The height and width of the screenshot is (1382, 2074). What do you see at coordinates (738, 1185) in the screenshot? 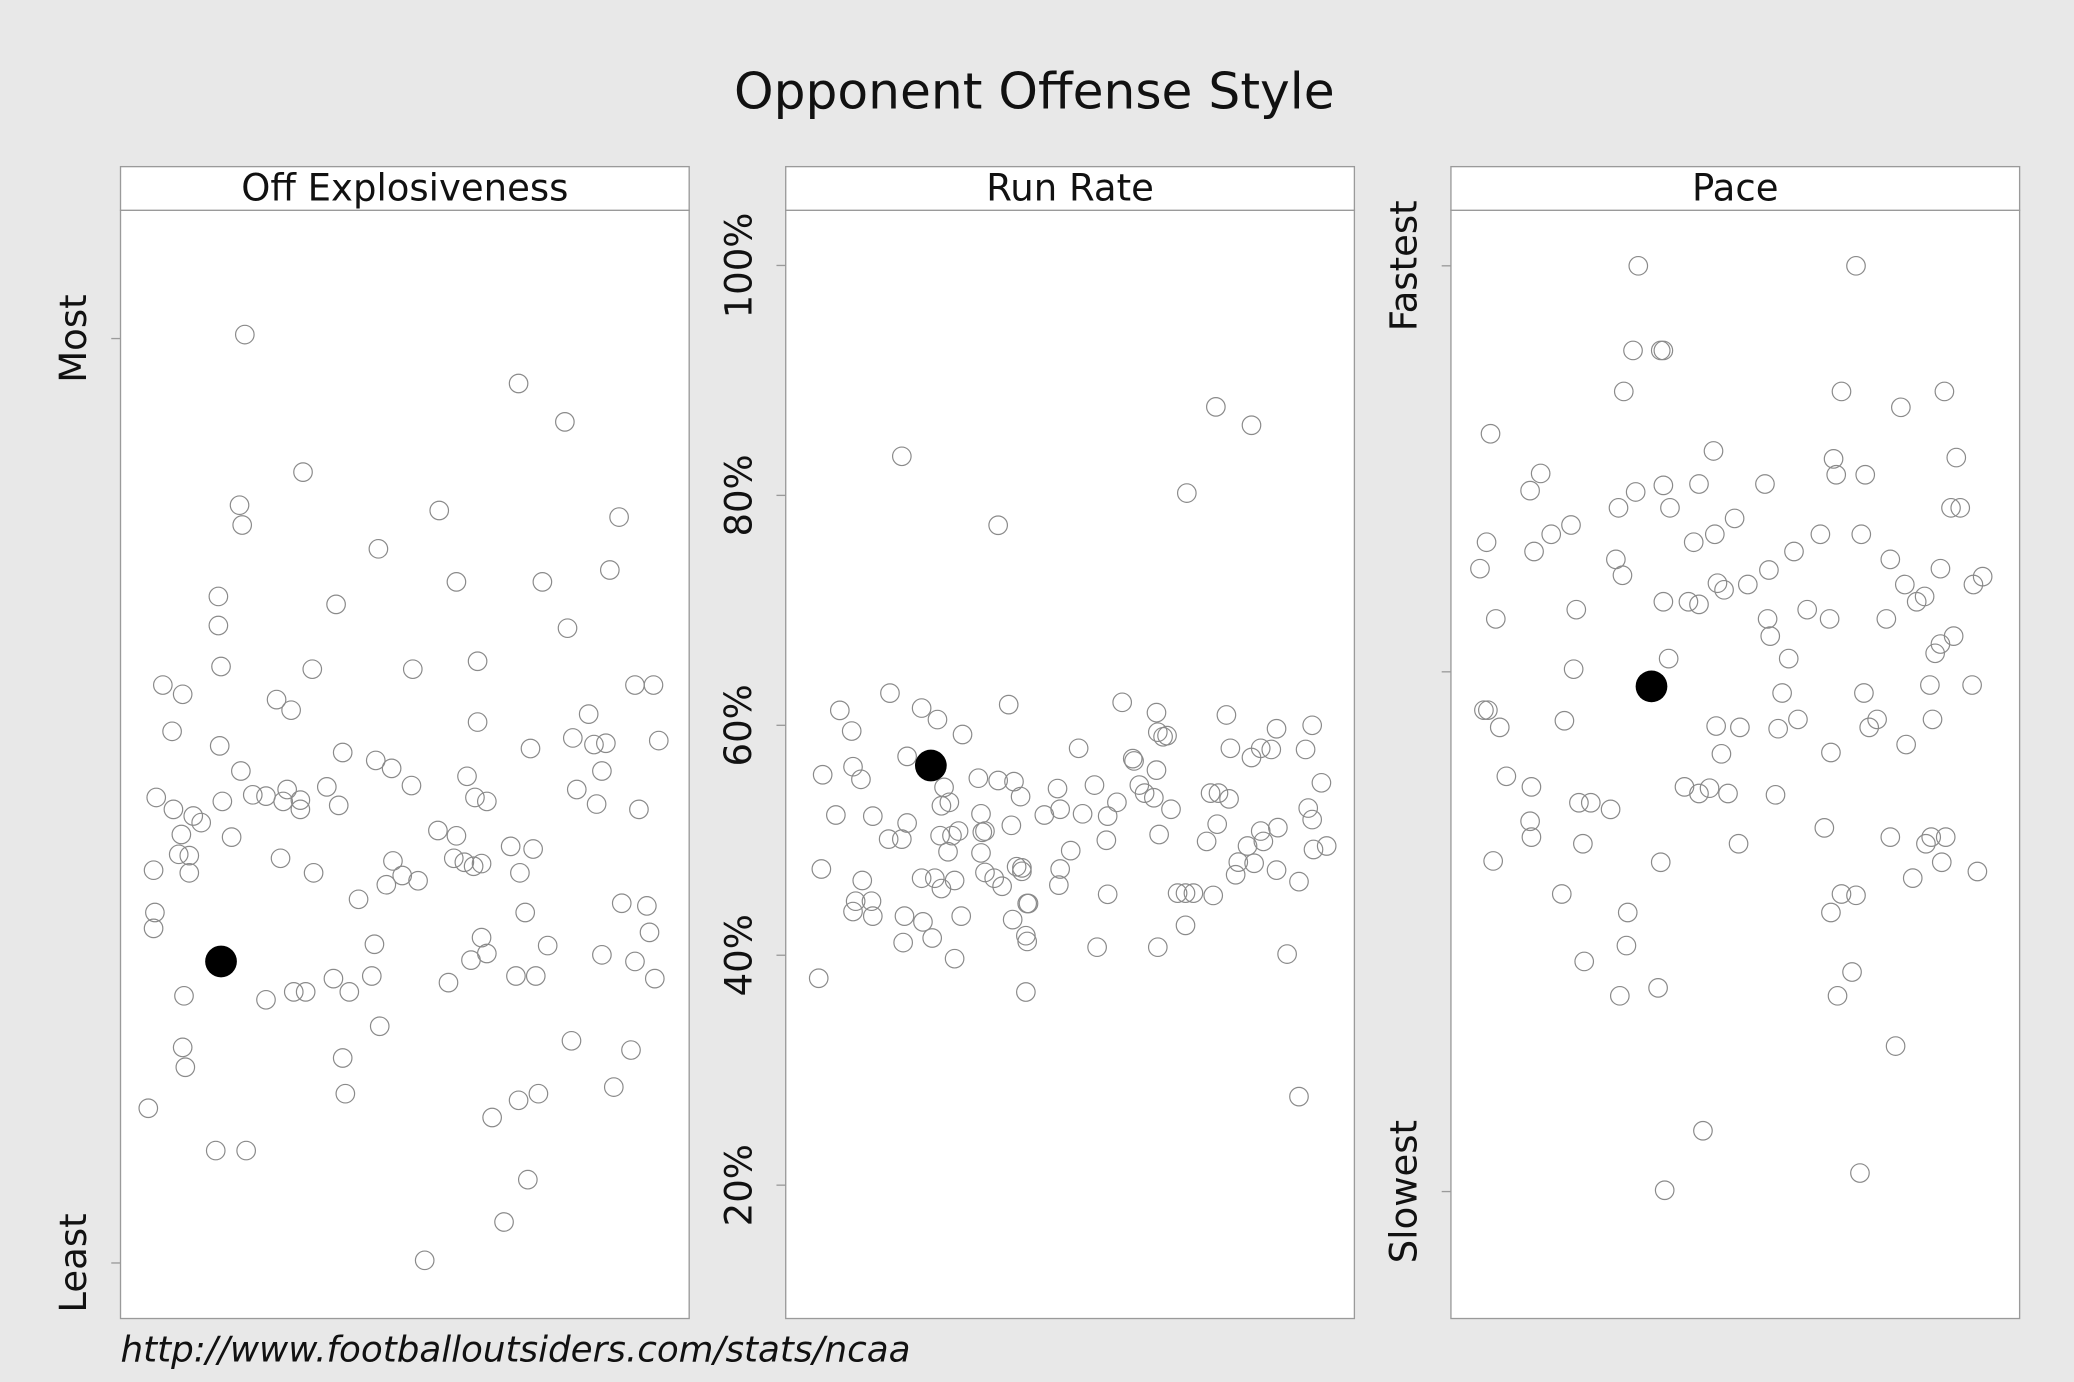
I see `y-tick-label: 20%` at bounding box center [738, 1185].